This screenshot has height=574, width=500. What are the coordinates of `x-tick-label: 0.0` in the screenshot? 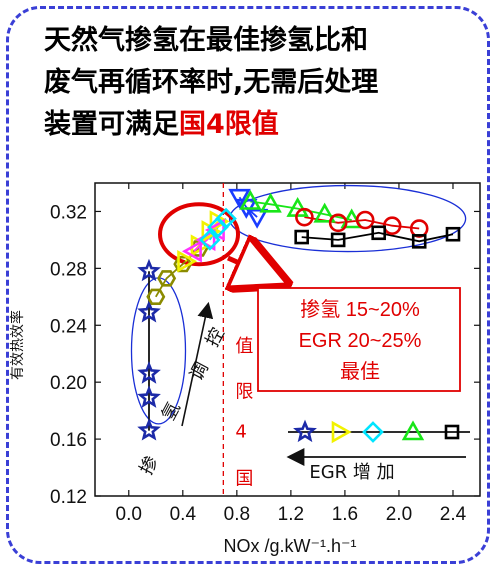 It's located at (129, 514).